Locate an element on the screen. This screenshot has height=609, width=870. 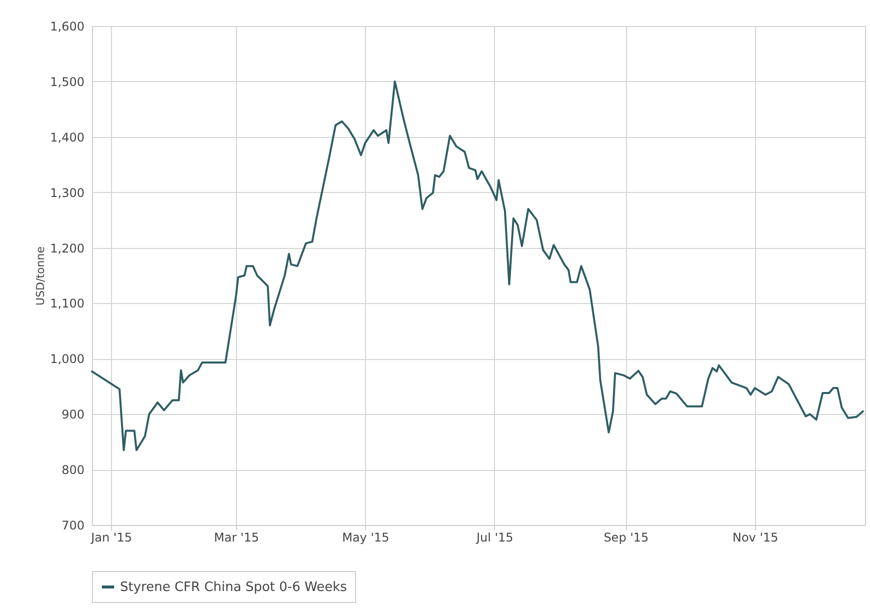
y-tick-label: 1,000 is located at coordinates (67, 359).